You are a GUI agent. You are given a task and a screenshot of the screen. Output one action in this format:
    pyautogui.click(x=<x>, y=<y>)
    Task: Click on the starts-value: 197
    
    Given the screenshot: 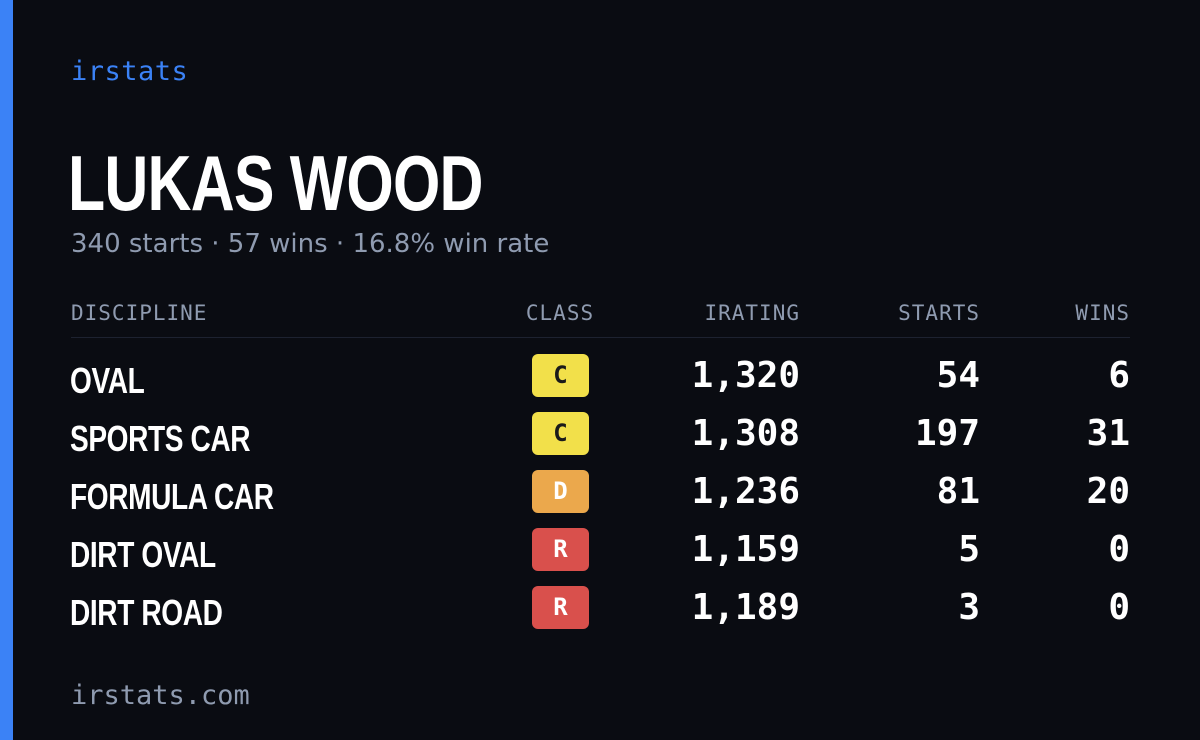 What is the action you would take?
    pyautogui.click(x=947, y=433)
    